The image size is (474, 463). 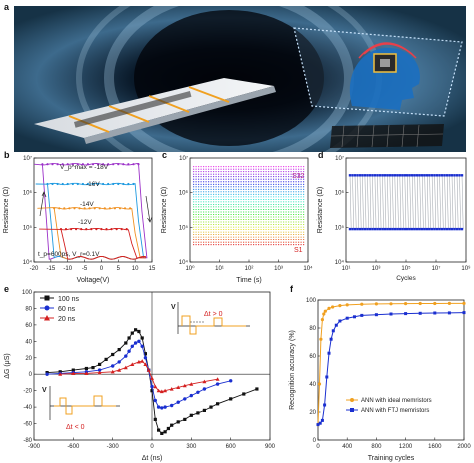 I want to click on chart-f-frame, so click(x=391, y=370).